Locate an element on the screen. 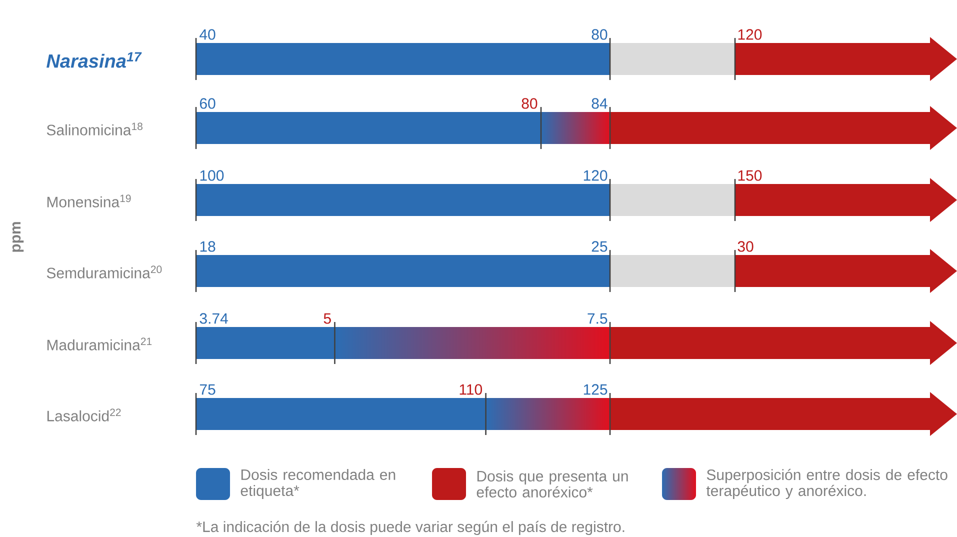 The height and width of the screenshot is (537, 957). legend-label: Superposición entre dosis de efecto terapéutico y anoréxico. is located at coordinates (827, 484).